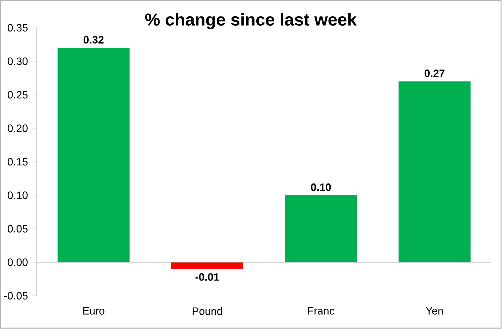 The height and width of the screenshot is (329, 502). I want to click on y-tick-label: -0.05, so click(16, 296).